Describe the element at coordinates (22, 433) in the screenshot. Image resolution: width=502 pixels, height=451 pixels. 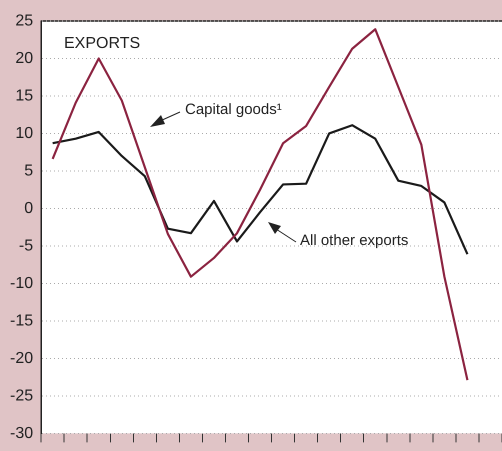
I see `y-tick-label: -30` at that location.